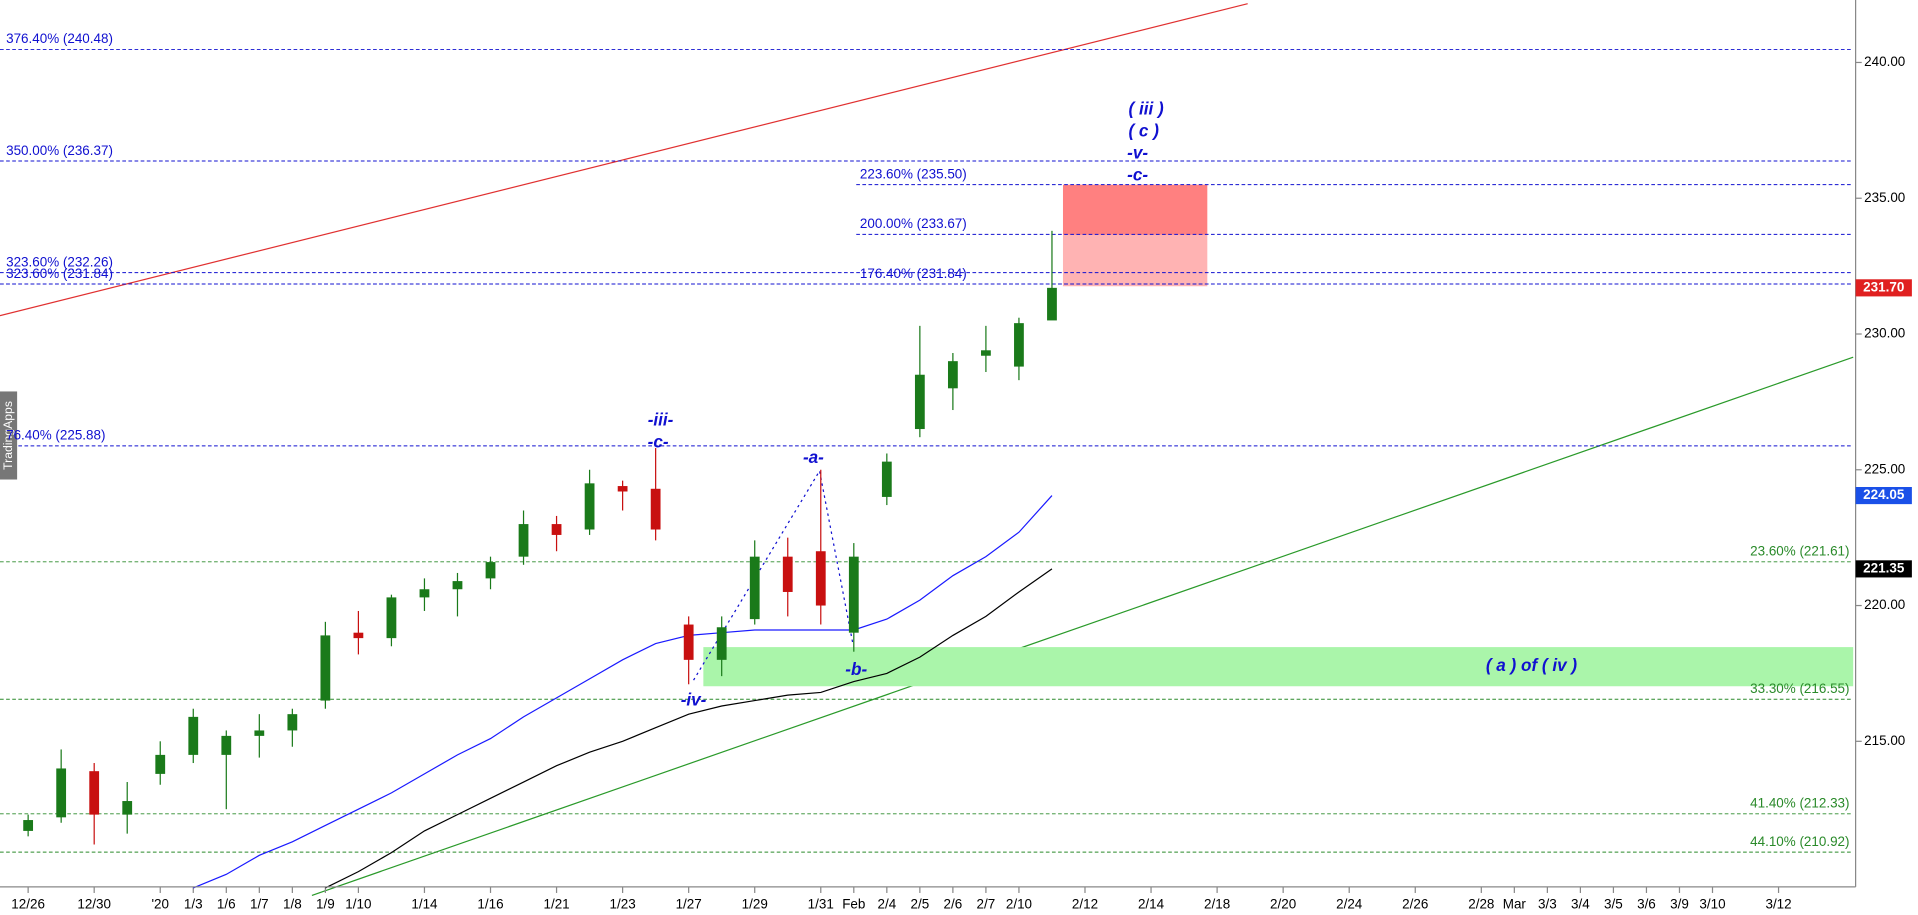 The width and height of the screenshot is (1918, 915). Describe the element at coordinates (358, 904) in the screenshot. I see `x-tick-label: 1/10` at that location.